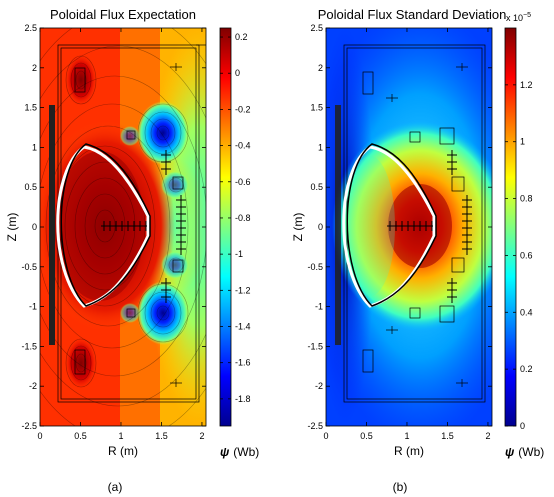  I want to click on panel-a-boundary-black, so click(105, 225).